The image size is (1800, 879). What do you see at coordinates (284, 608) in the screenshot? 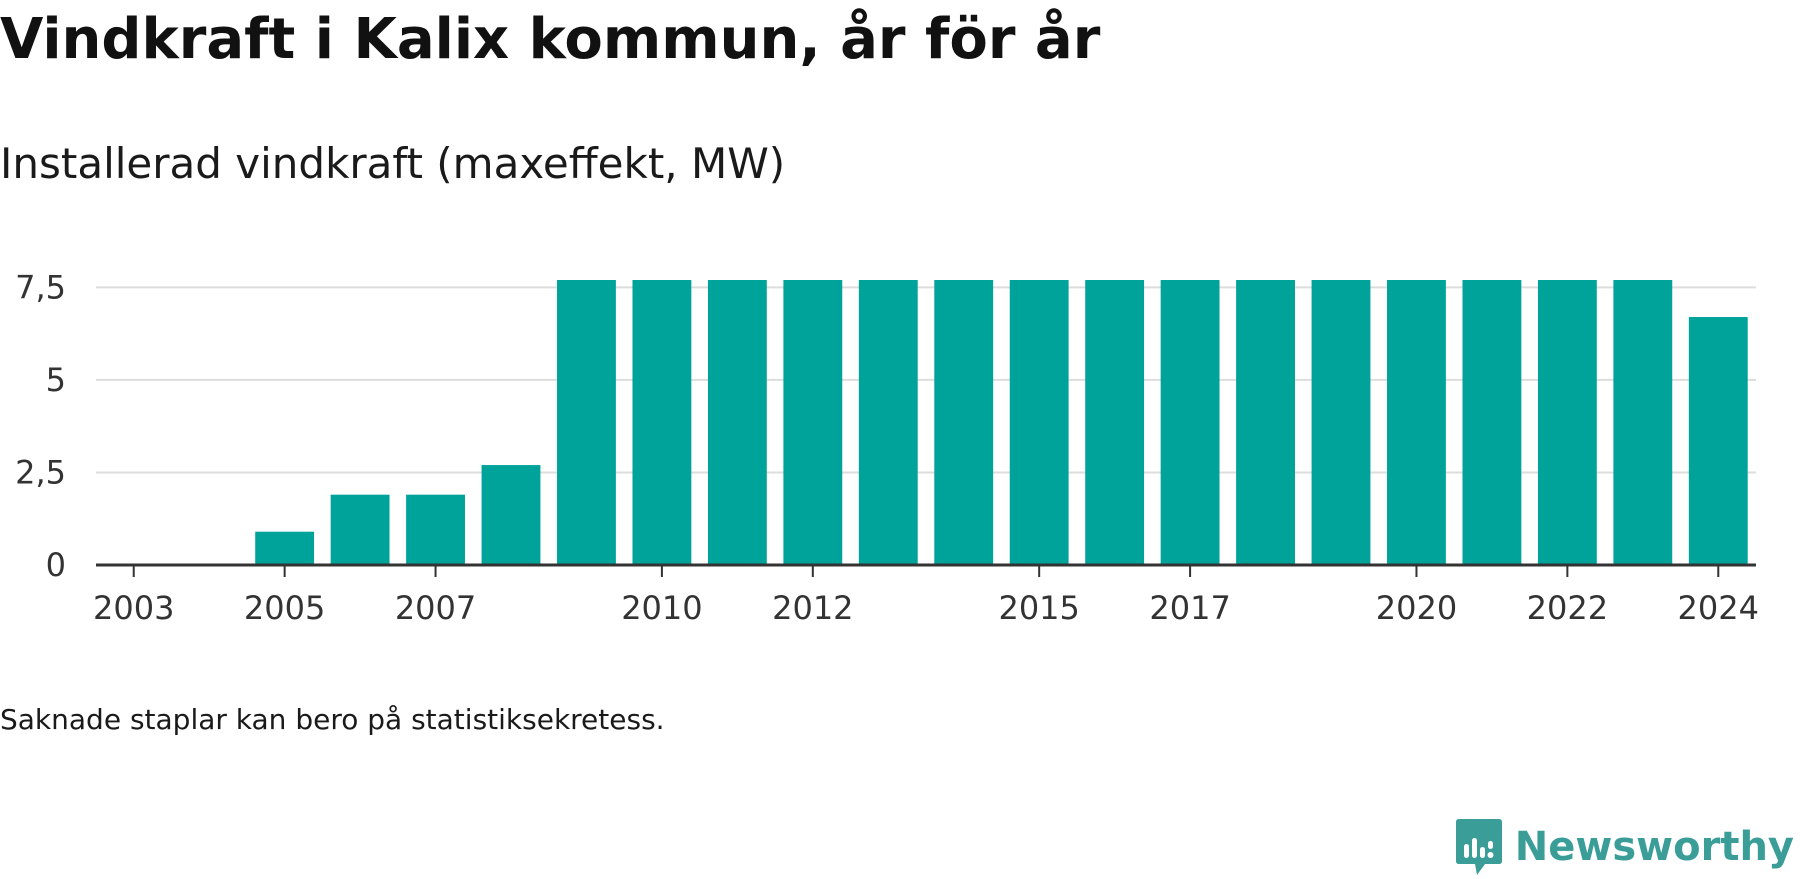
I see `x-tick-label: 2005` at bounding box center [284, 608].